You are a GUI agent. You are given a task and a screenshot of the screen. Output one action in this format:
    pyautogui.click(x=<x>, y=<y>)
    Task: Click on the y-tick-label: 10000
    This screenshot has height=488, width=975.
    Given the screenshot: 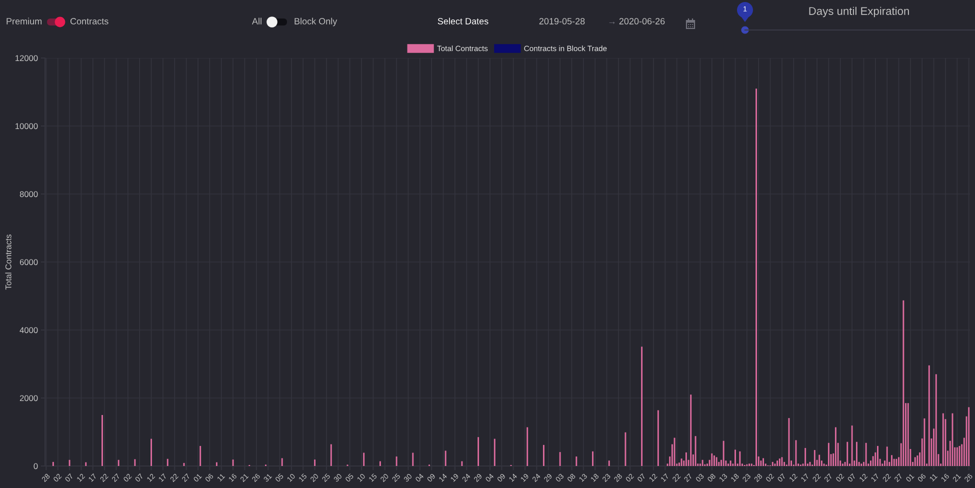 What is the action you would take?
    pyautogui.click(x=27, y=126)
    